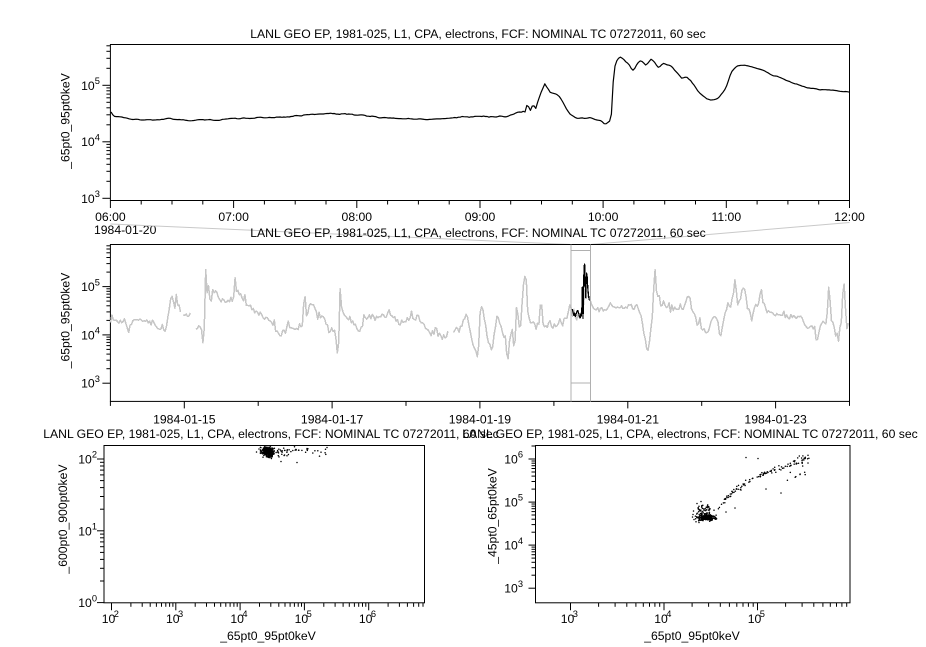 This screenshot has height=647, width=926. What do you see at coordinates (727, 217) in the screenshot?
I see `svg-text: 11:00` at bounding box center [727, 217].